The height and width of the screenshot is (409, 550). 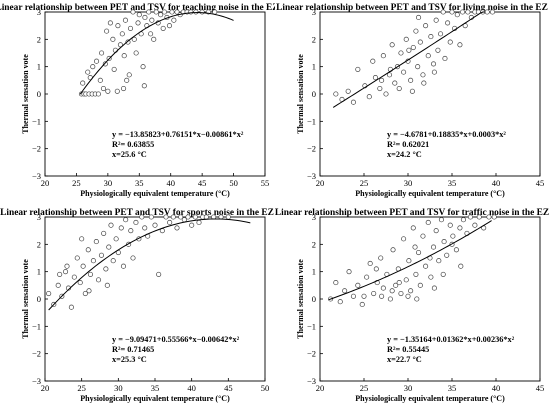 What do you see at coordinates (265, 183) in the screenshot?
I see `x-tick-label: 55` at bounding box center [265, 183].